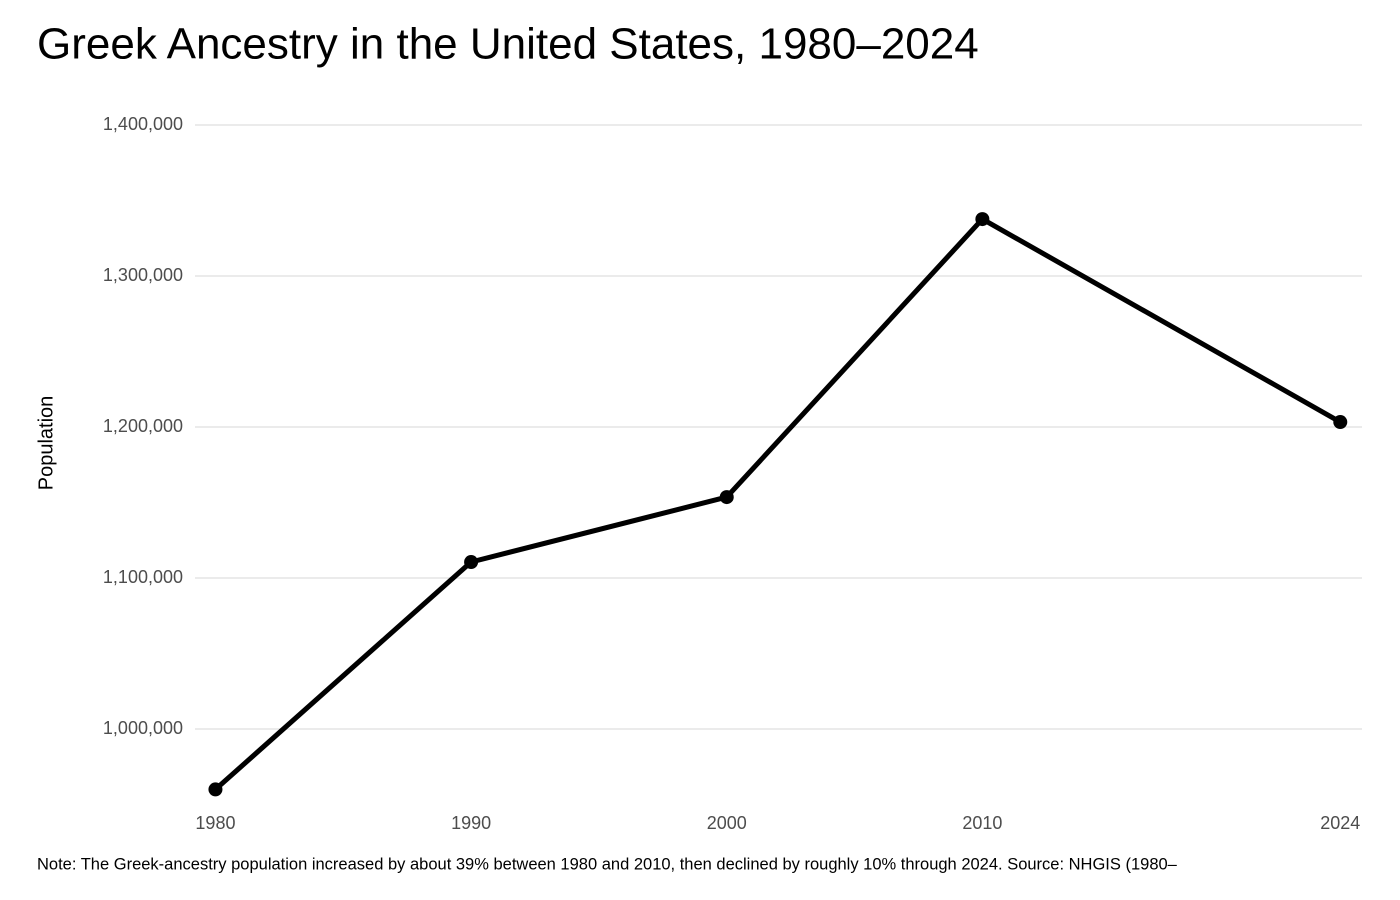 This screenshot has width=1400, height=900. I want to click on y-tick-label: 1,000,000, so click(143, 728).